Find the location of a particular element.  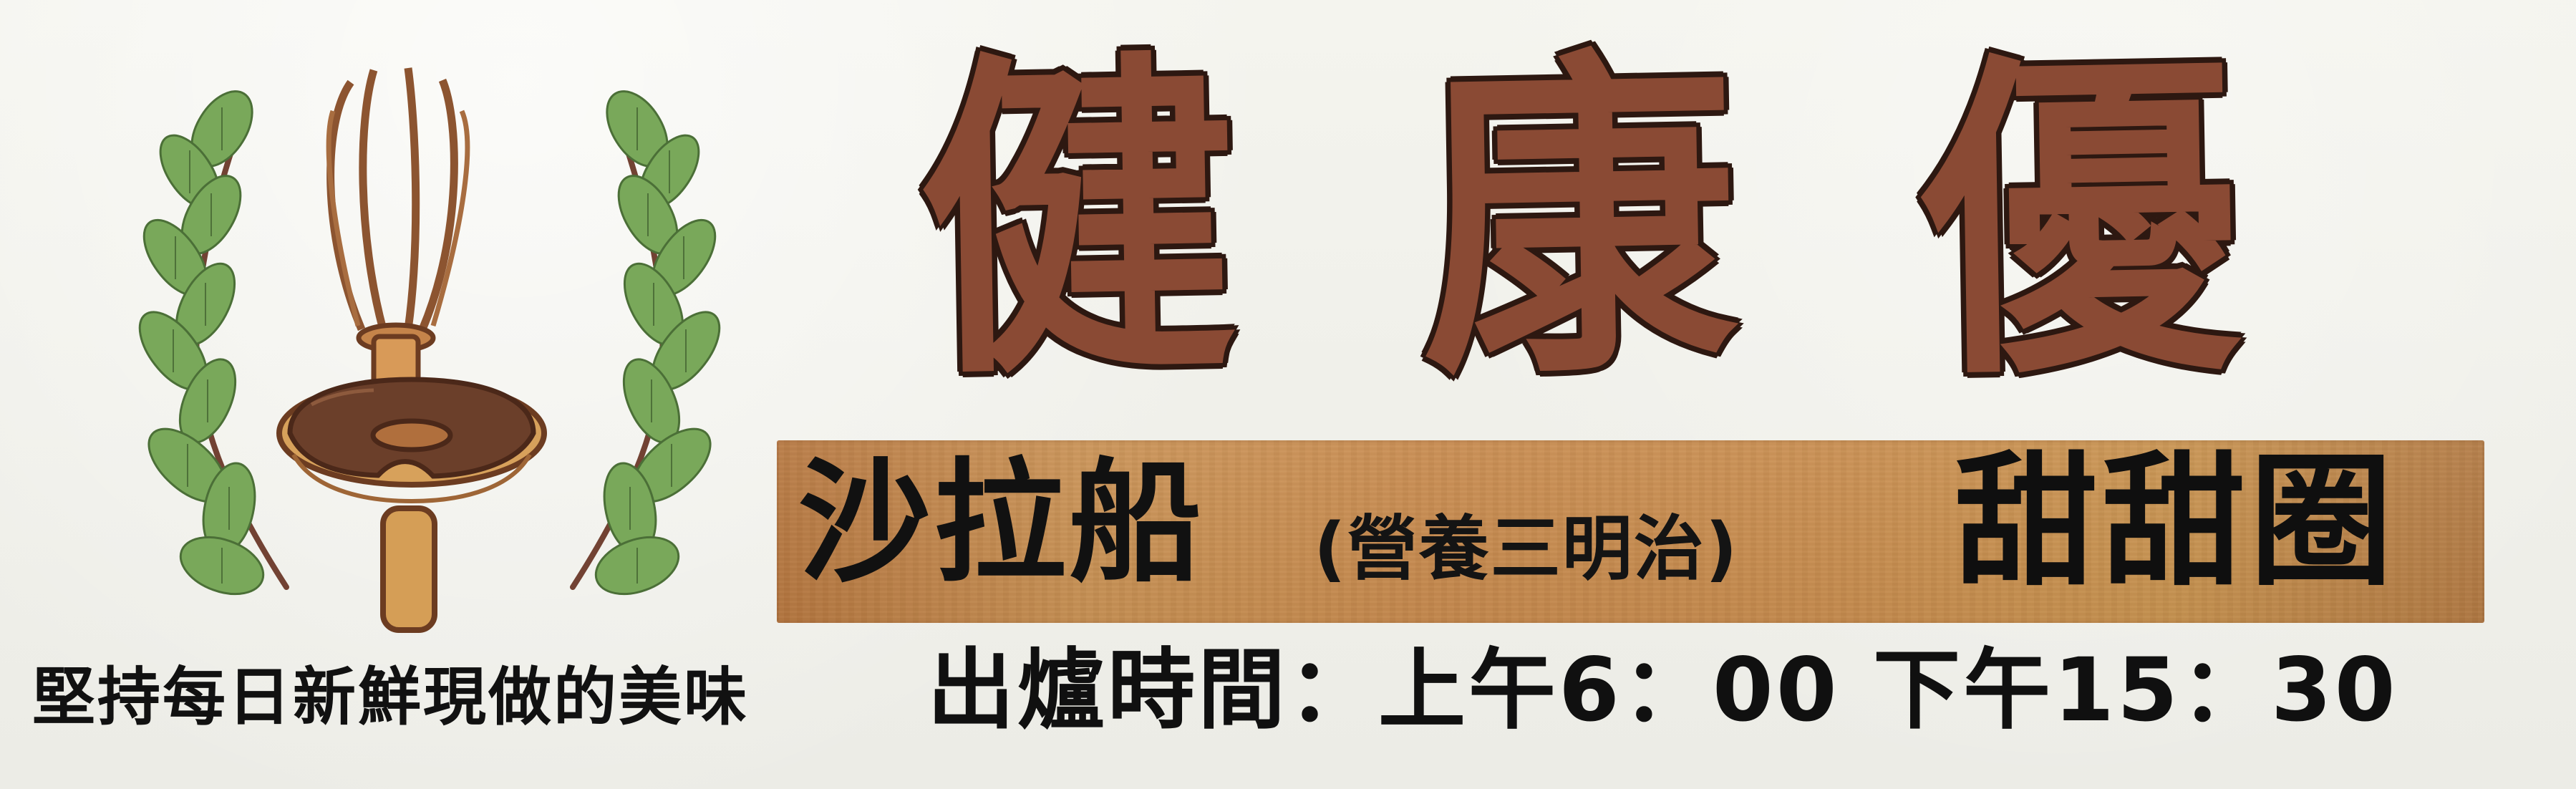

title-char: 康 is located at coordinates (1579, 221).